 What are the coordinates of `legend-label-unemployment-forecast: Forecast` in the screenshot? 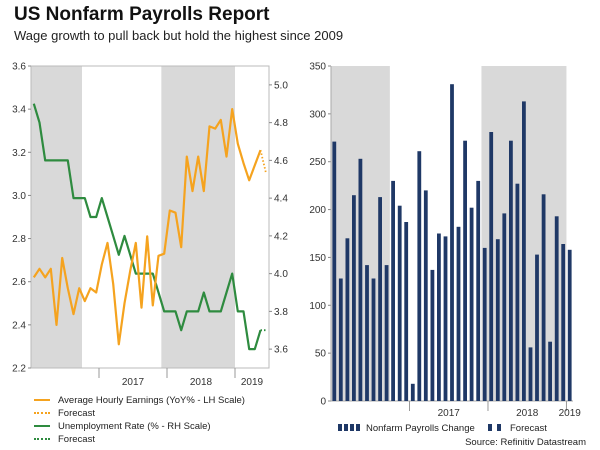 It's located at (76, 439).